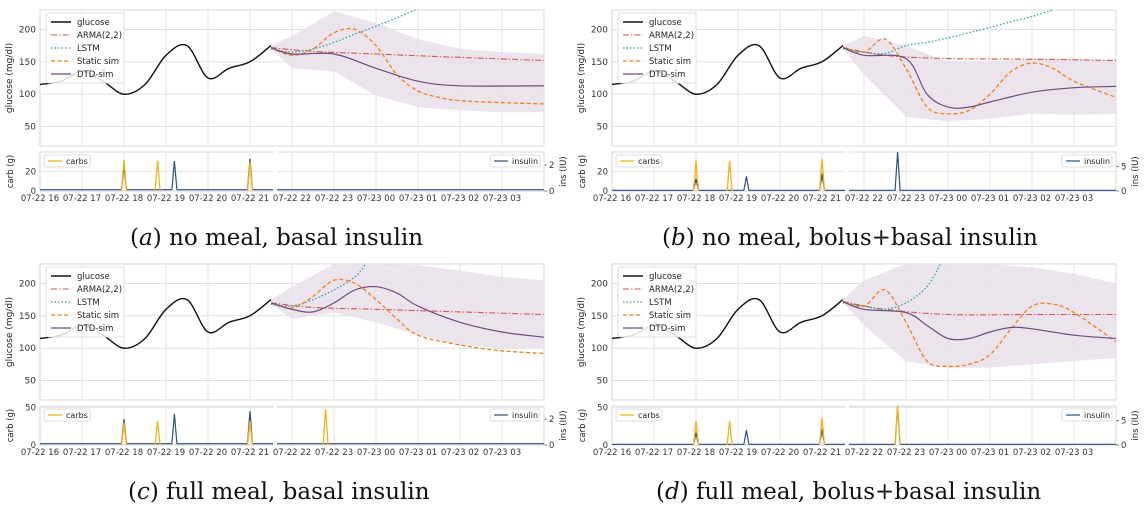 The height and width of the screenshot is (510, 1144). What do you see at coordinates (279, 492) in the screenshot?
I see `caption-c: (c) full meal, basal insulin` at bounding box center [279, 492].